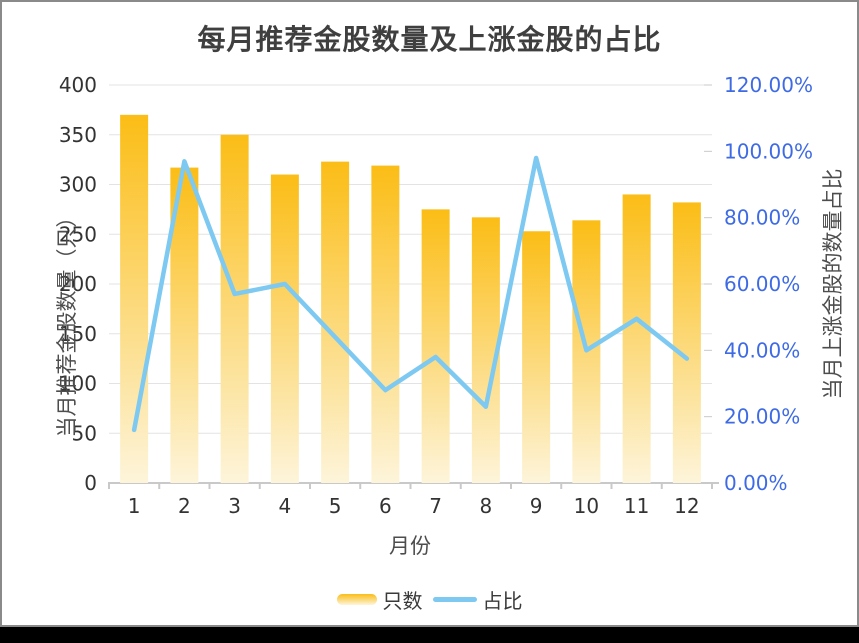 The height and width of the screenshot is (643, 859). What do you see at coordinates (78, 284) in the screenshot?
I see `y-left-tick-label: 200` at bounding box center [78, 284].